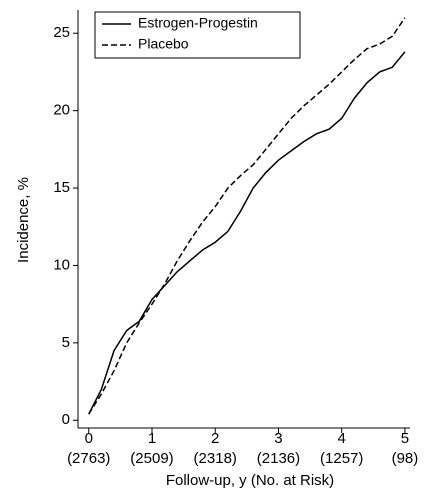 This screenshot has height=493, width=432. What do you see at coordinates (61, 264) in the screenshot?
I see `y-tick-label: 10` at bounding box center [61, 264].